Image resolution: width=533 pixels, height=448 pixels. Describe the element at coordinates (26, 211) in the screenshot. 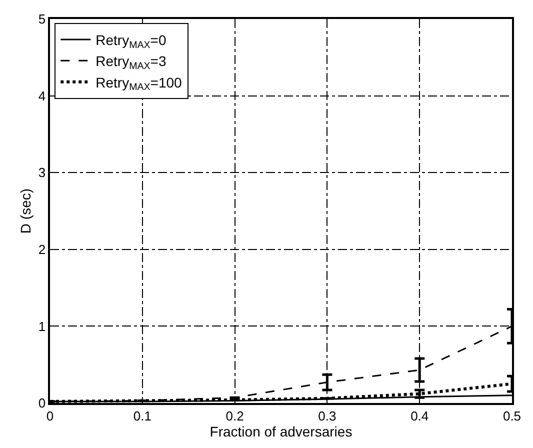

I see `y-axis-title: D (sec)` at that location.